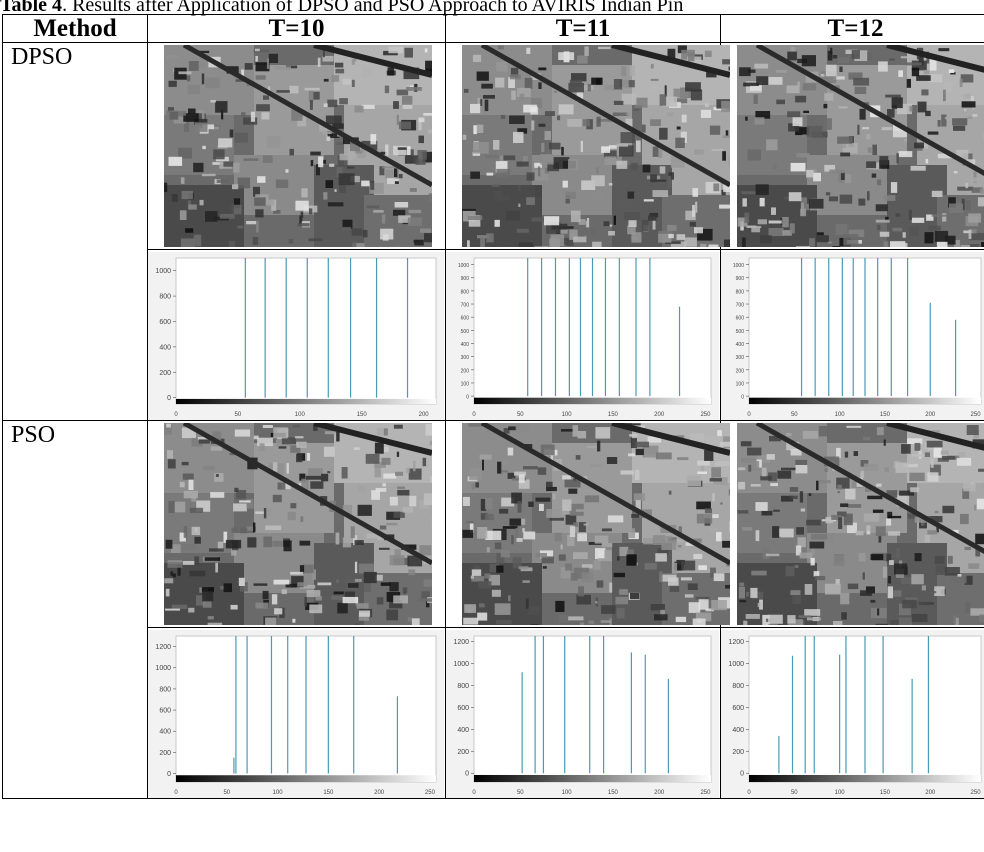 This screenshot has height=852, width=984. I want to click on y-tick-label: 300, so click(740, 358).